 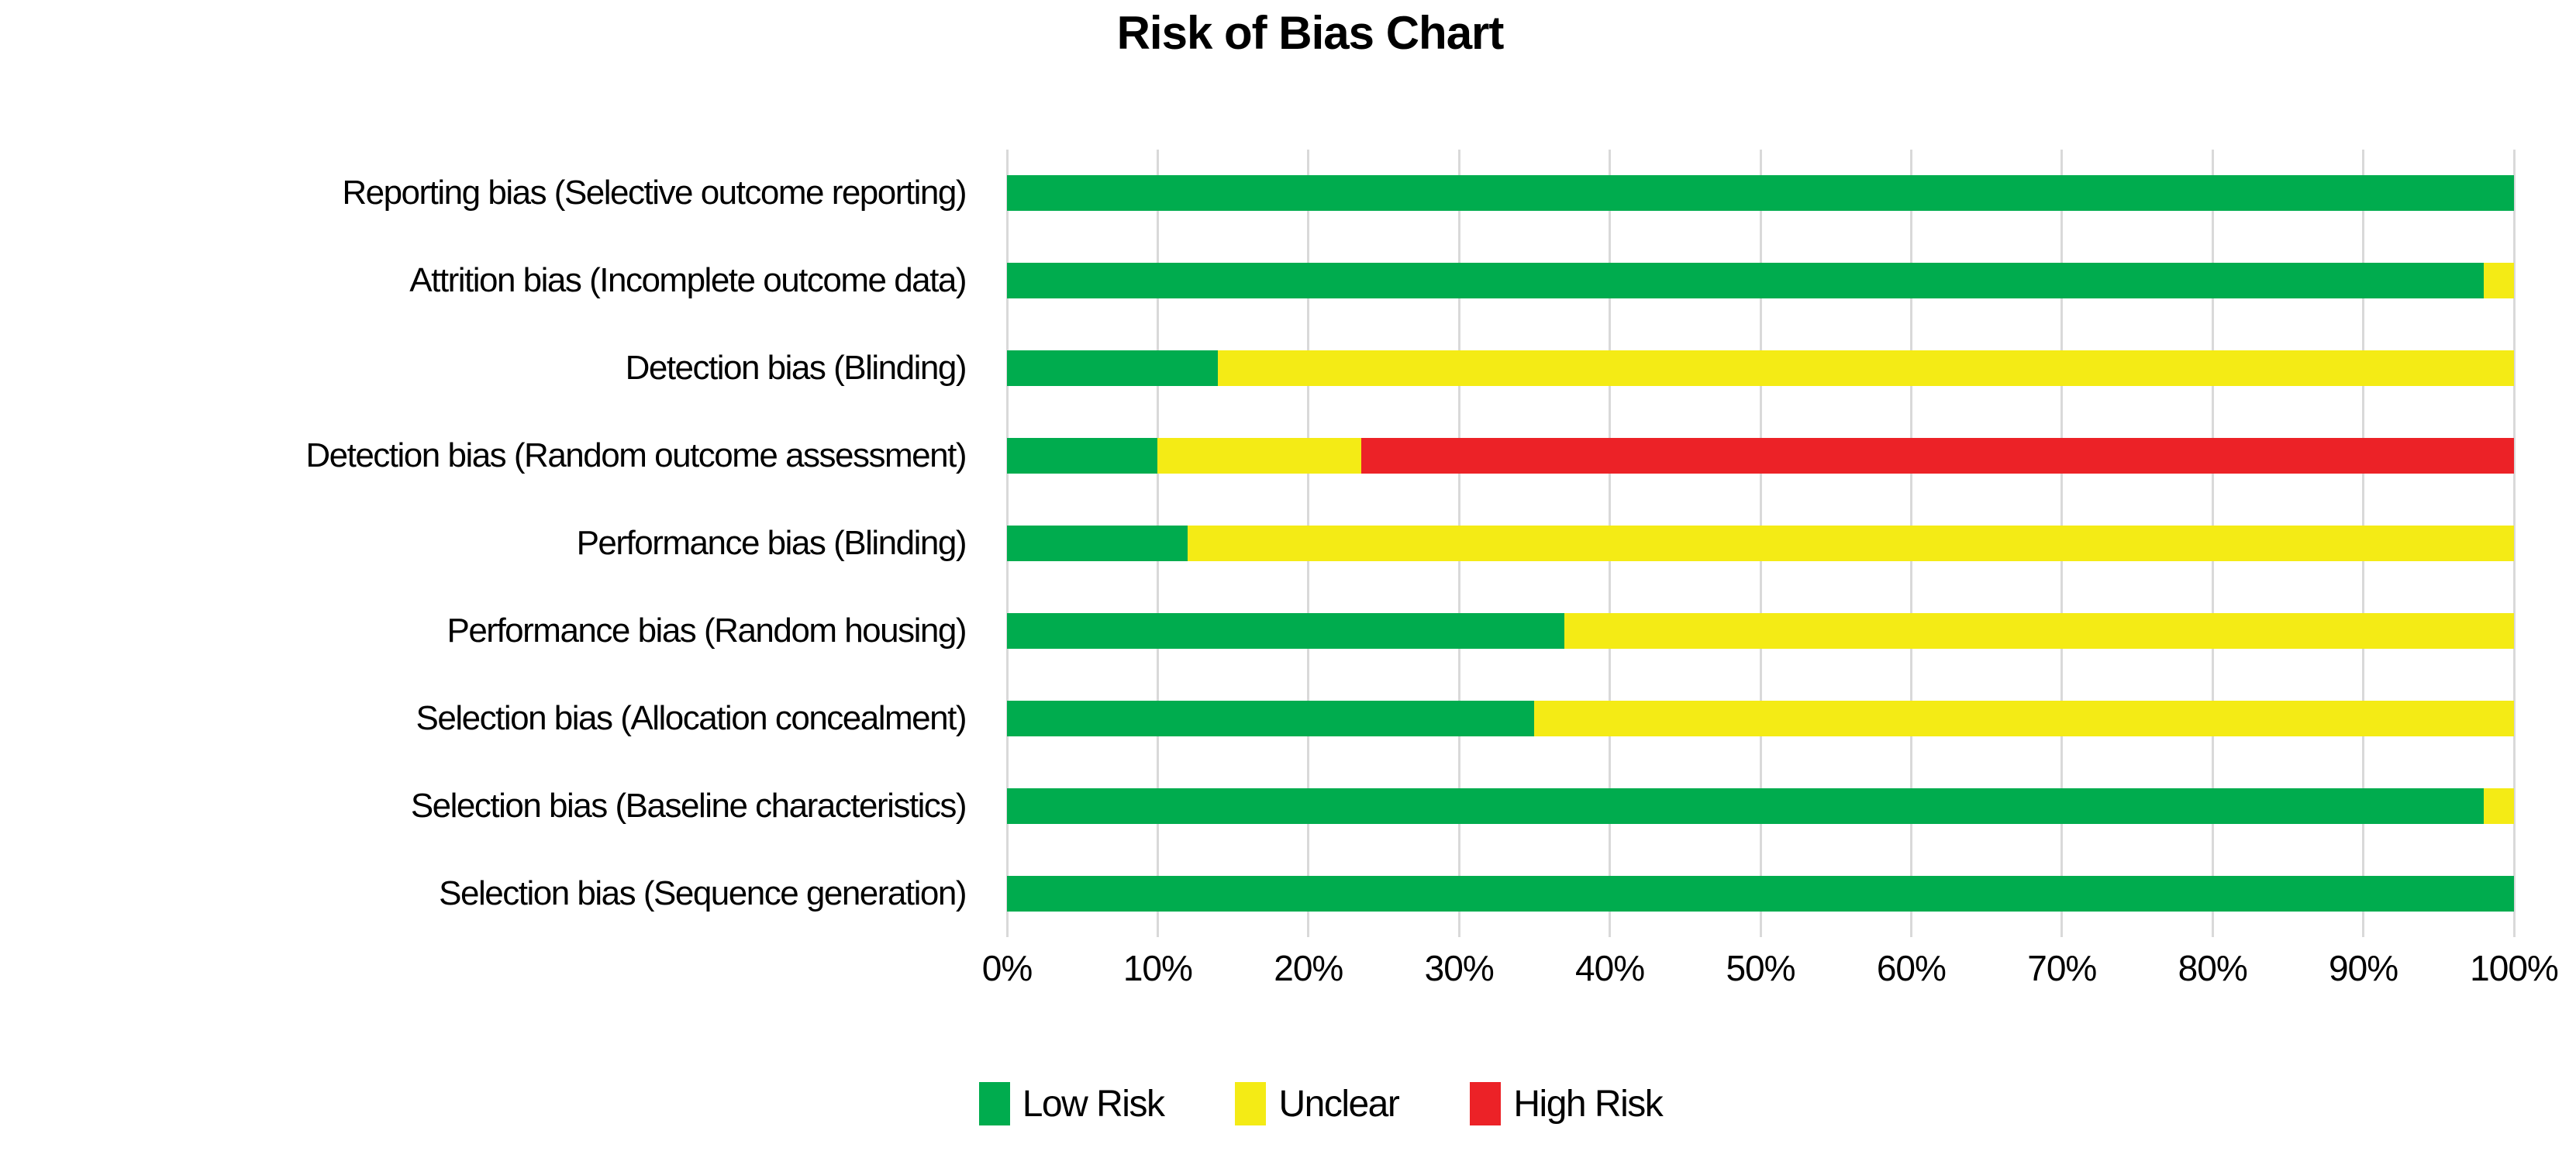 What do you see at coordinates (994, 1103) in the screenshot?
I see `legend-swatch-low_risk` at bounding box center [994, 1103].